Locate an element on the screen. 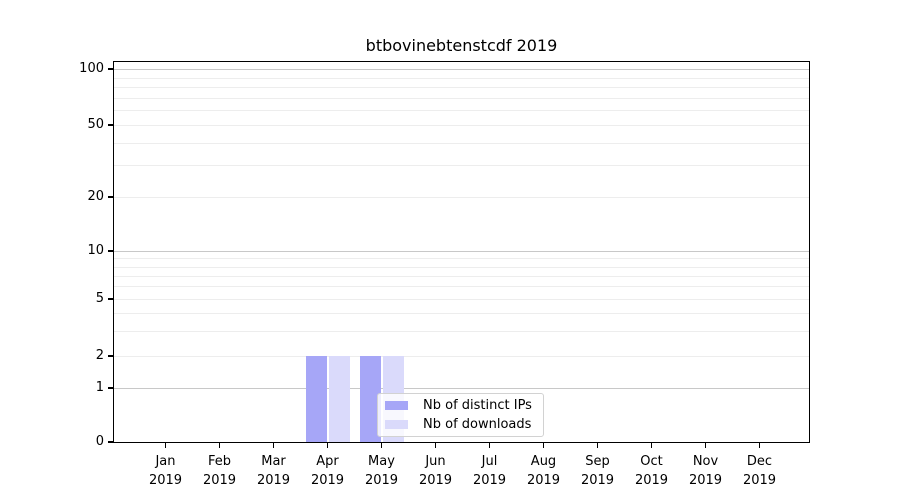  y-tick-label: 1 is located at coordinates (99, 387).